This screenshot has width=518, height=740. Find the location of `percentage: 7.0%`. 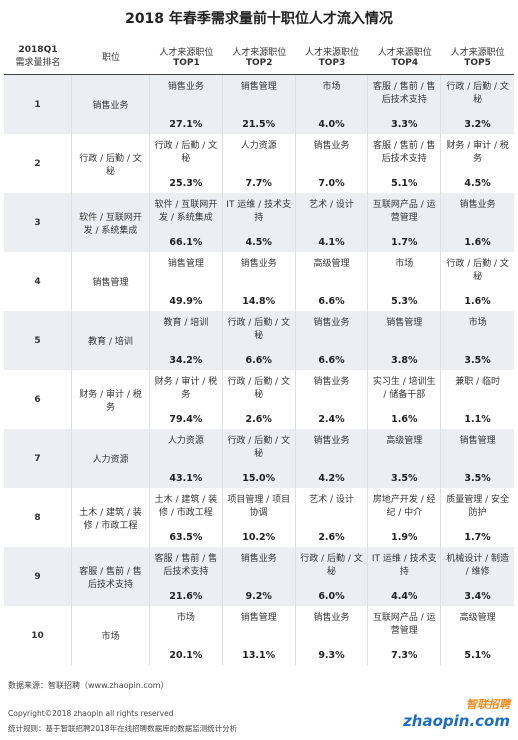

percentage: 7.0% is located at coordinates (331, 183).